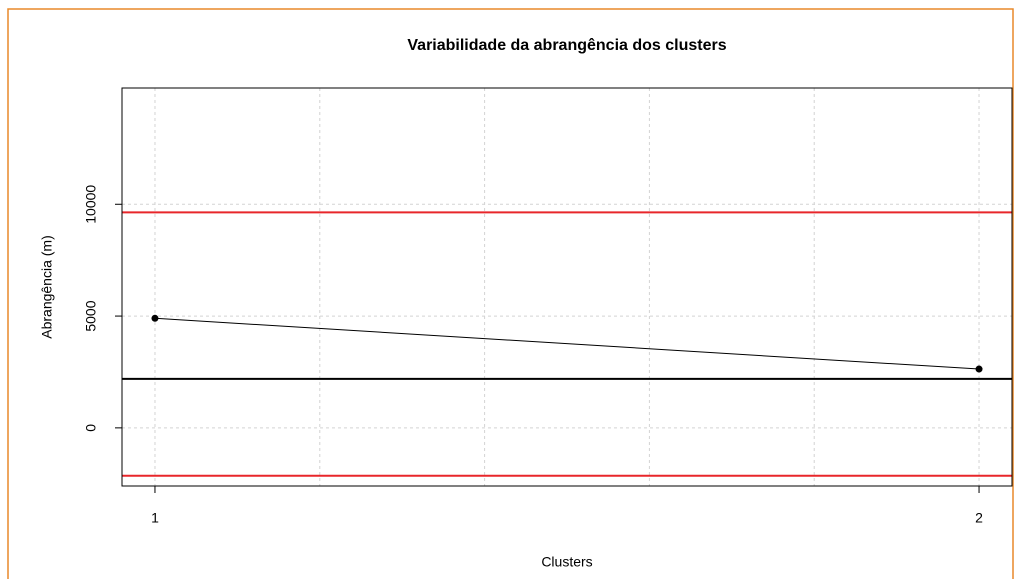 Image resolution: width=1018 pixels, height=579 pixels. What do you see at coordinates (91, 428) in the screenshot?
I see `y-tick-label: 0` at bounding box center [91, 428].